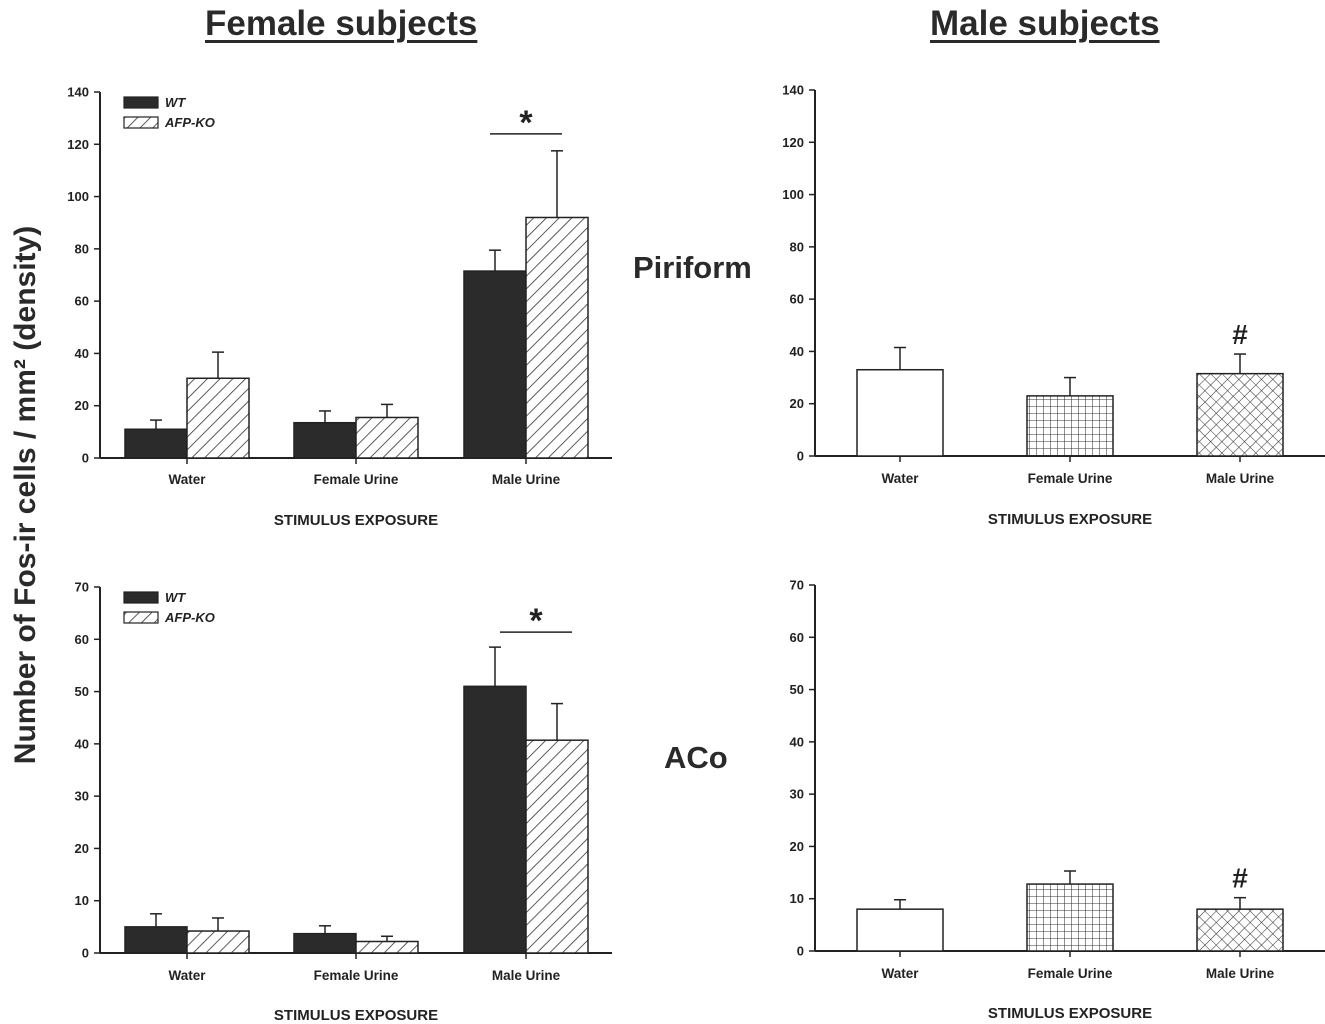  I want to click on region-label-aco: ACo, so click(696, 757).